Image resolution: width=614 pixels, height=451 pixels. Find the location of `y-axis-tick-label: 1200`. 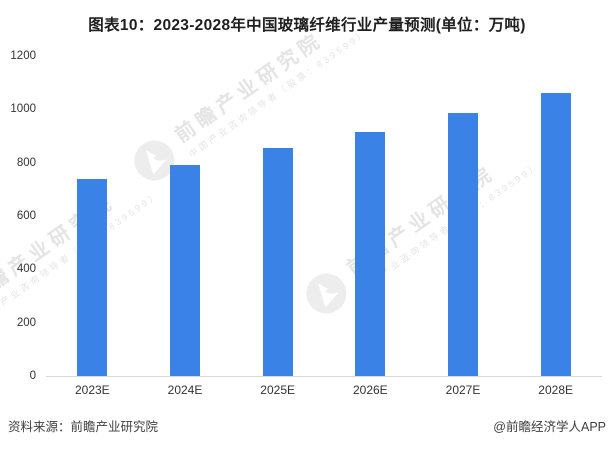

y-axis-tick-label: 1200 is located at coordinates (23, 56).